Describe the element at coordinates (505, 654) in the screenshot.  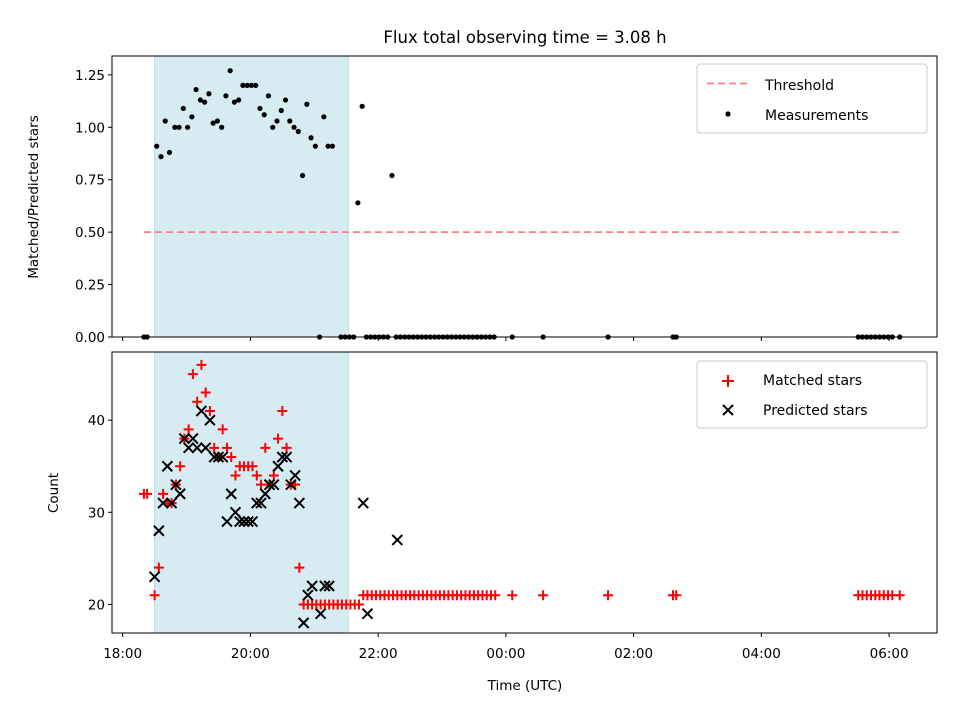
I see `x-tick-label: 00:00` at that location.